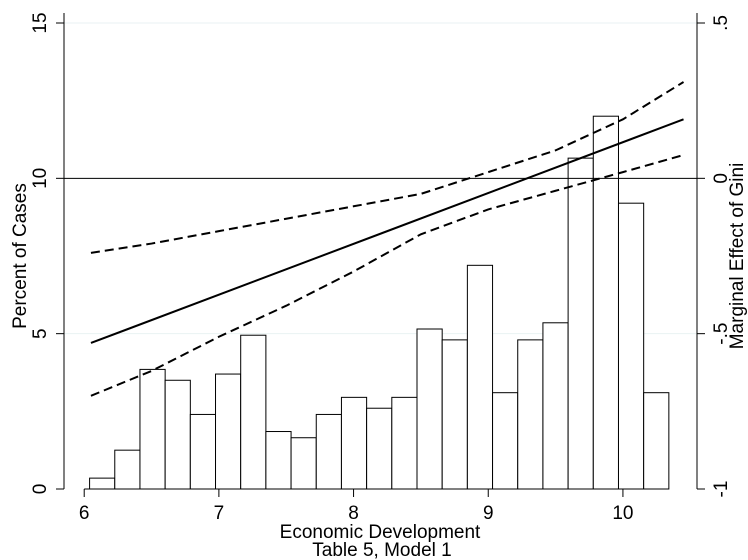  What do you see at coordinates (20, 256) in the screenshot?
I see `y-axis-title-left: Percent of Cases` at bounding box center [20, 256].